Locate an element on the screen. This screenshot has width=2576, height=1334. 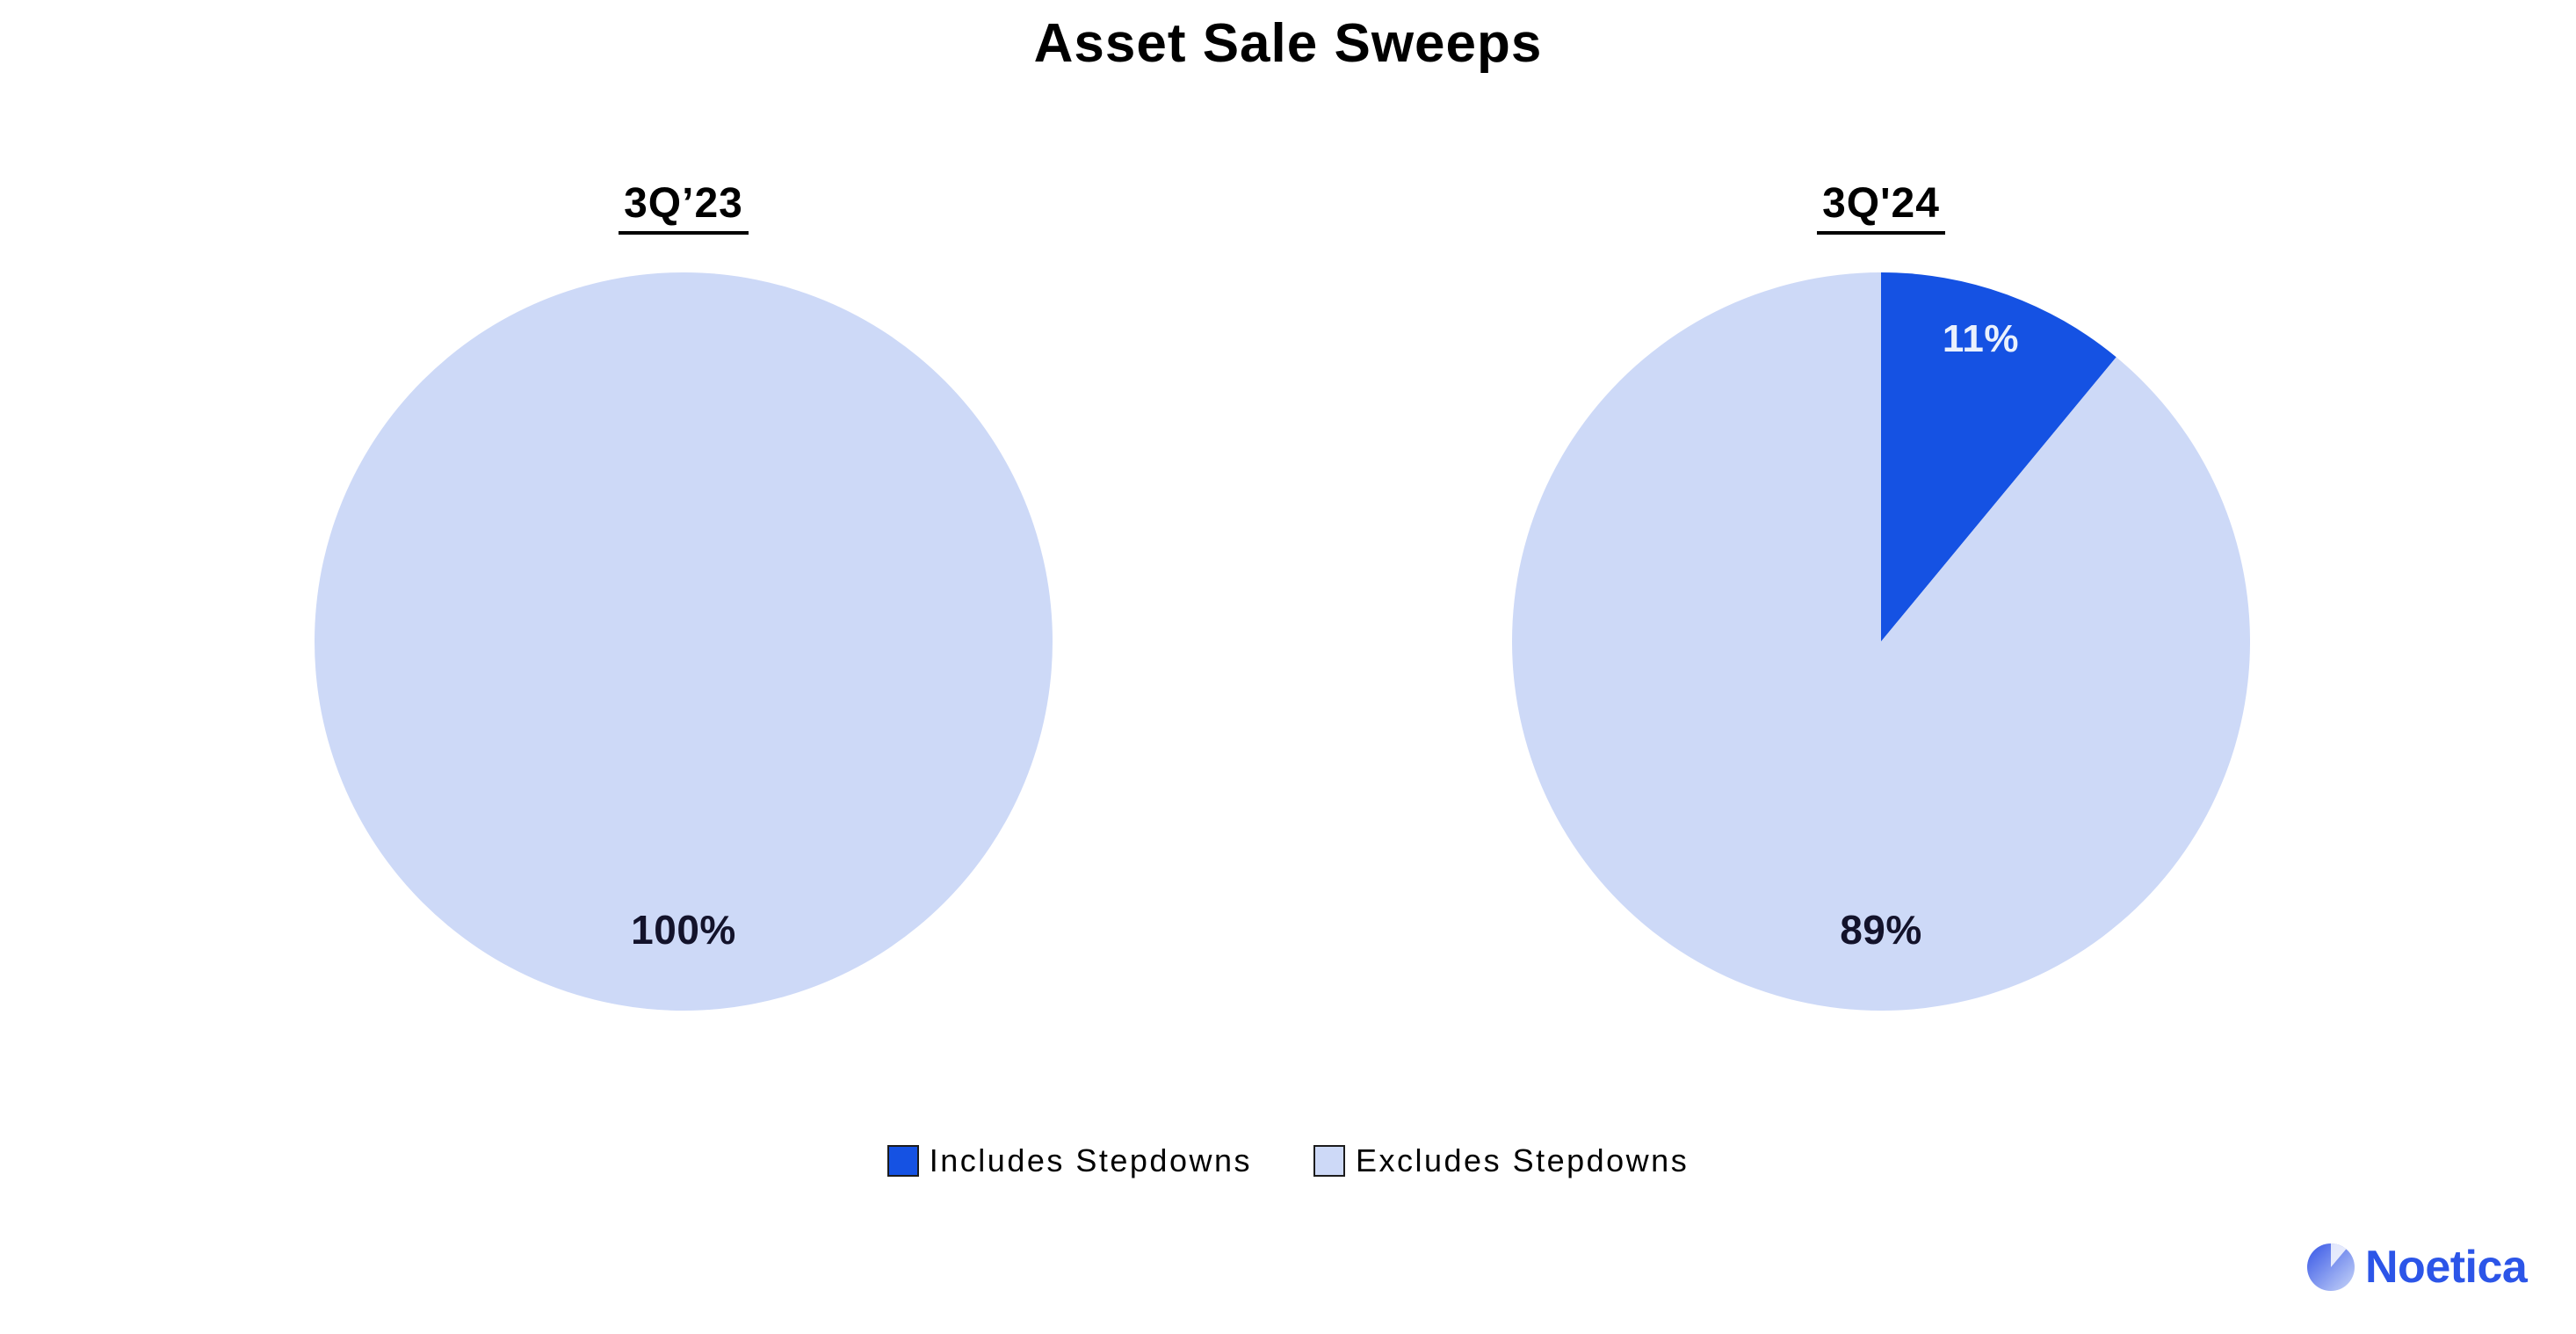
noetica-branding: Noetica is located at coordinates (2417, 1267).